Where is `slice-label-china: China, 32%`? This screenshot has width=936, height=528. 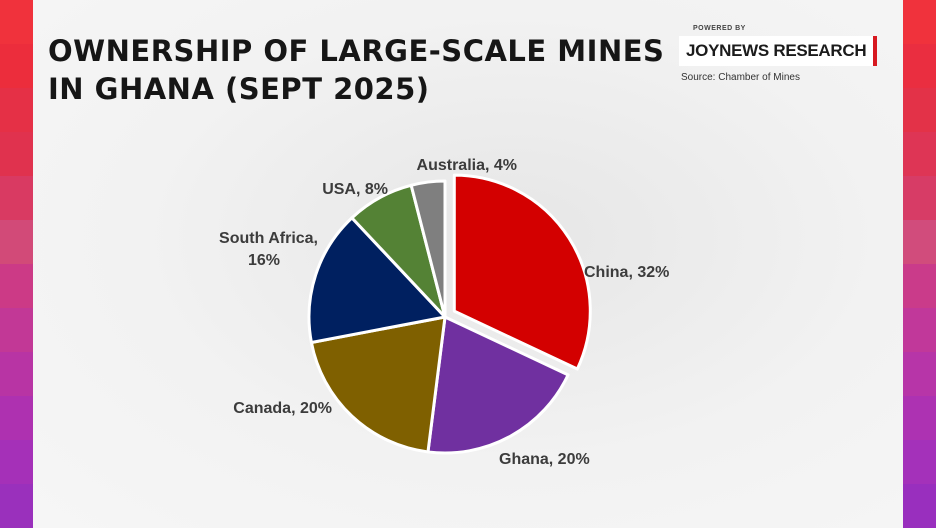 slice-label-china: China, 32% is located at coordinates (626, 272).